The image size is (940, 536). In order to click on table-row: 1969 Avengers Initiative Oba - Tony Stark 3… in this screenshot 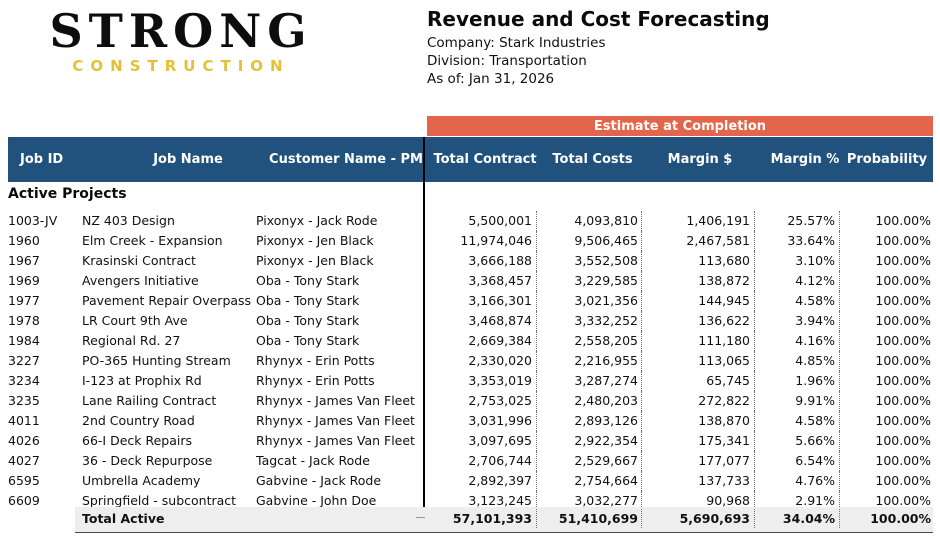, I will do `click(470, 281)`.